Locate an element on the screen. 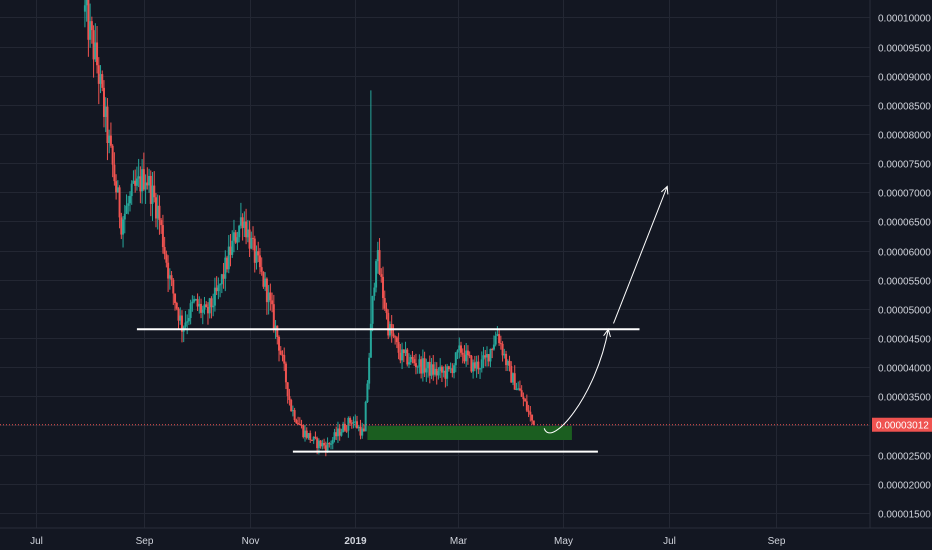 This screenshot has width=932, height=550. price-badge-box is located at coordinates (902, 424).